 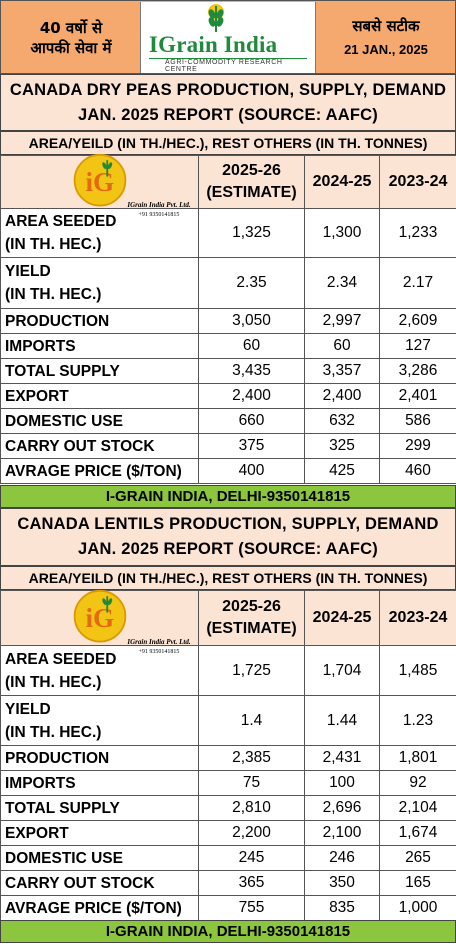 I want to click on cell-2024-25: 325, so click(x=342, y=446).